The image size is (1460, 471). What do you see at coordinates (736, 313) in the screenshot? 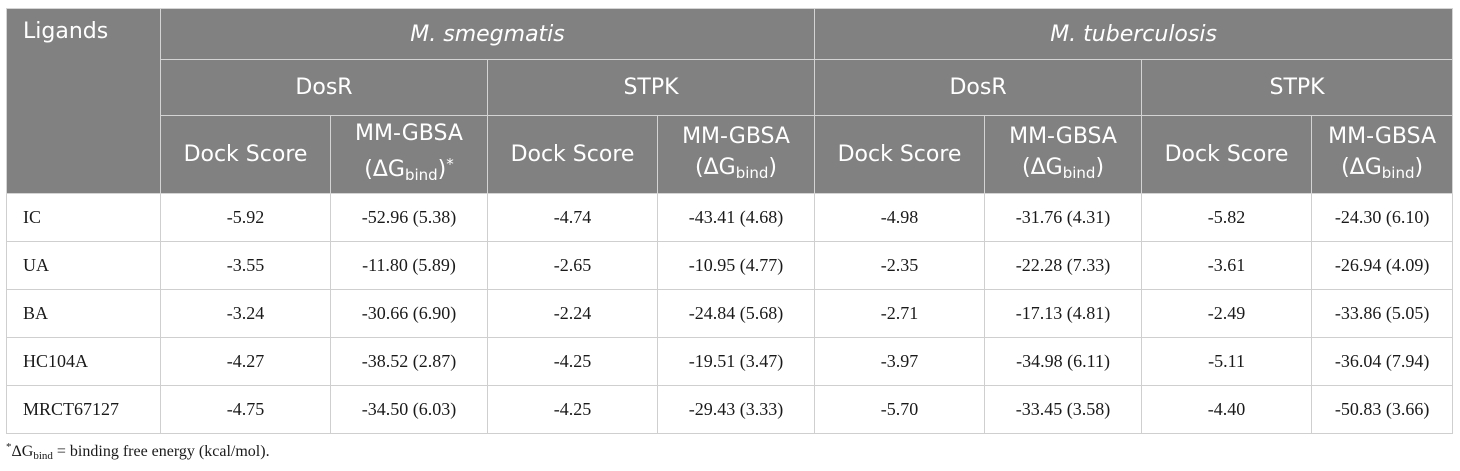
I see `mmgbsa-cell: -24.84 (5.68)` at bounding box center [736, 313].